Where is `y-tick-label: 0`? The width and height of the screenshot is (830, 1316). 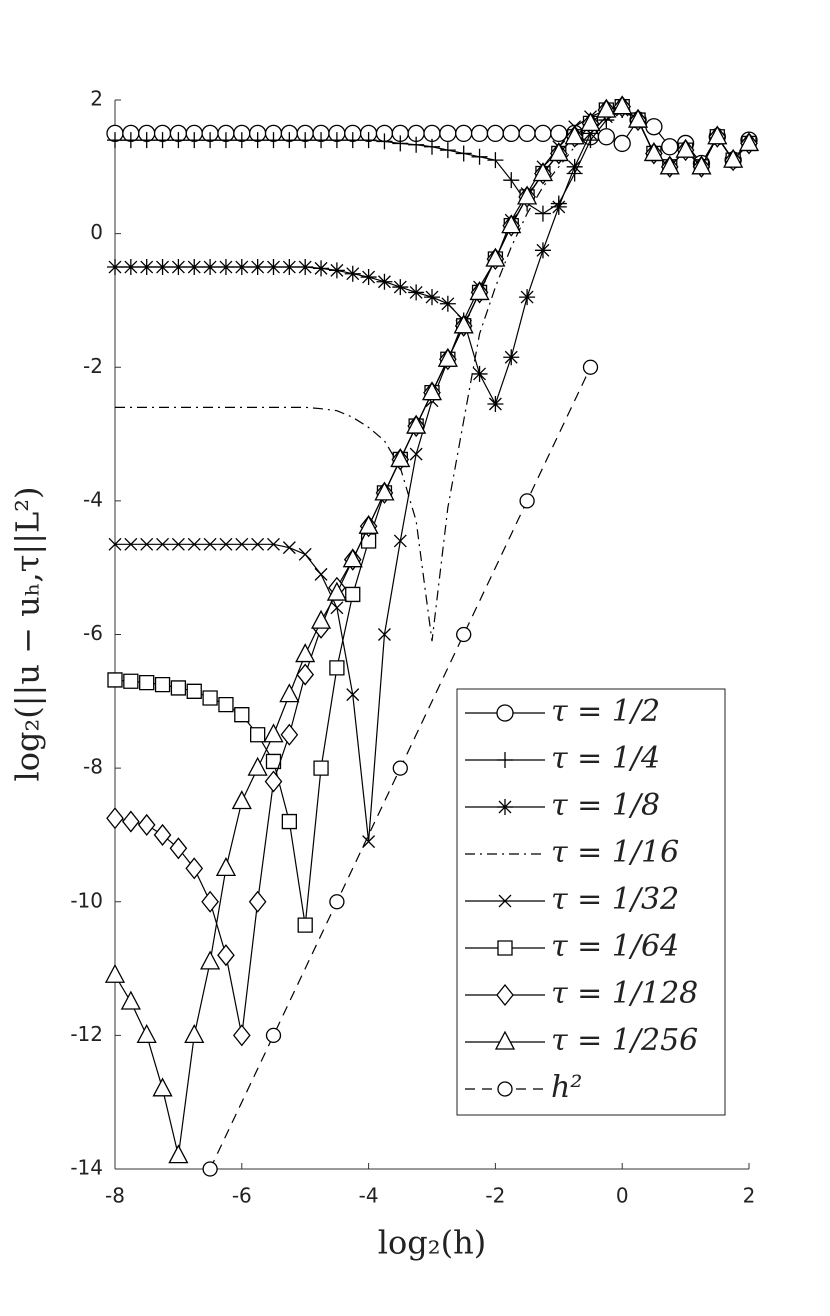 y-tick-label: 0 is located at coordinates (96, 232).